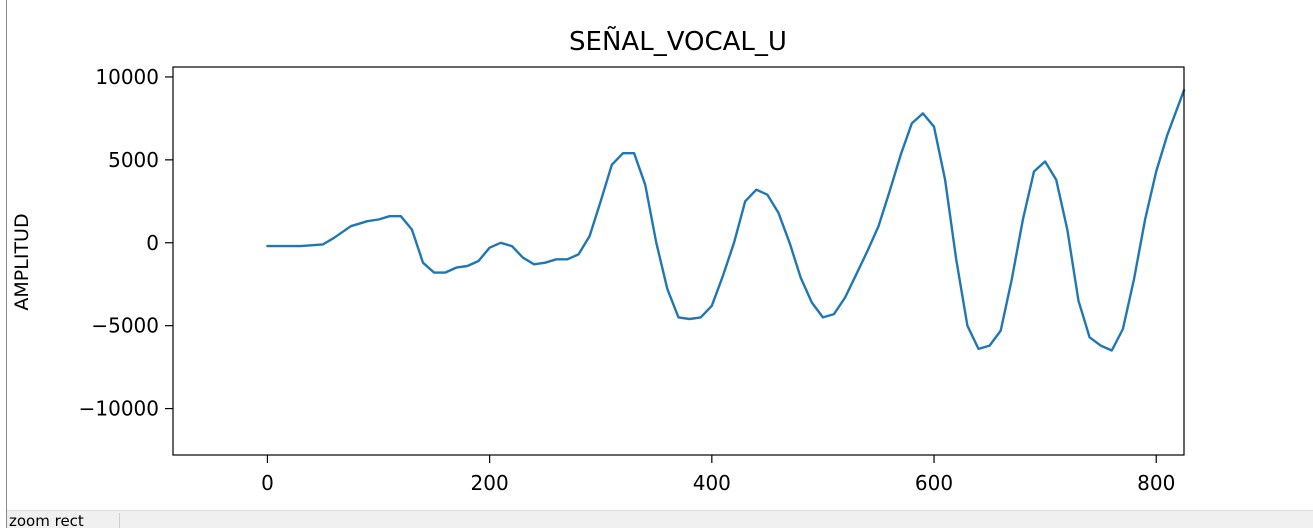 This screenshot has width=1313, height=528. Describe the element at coordinates (22, 261) in the screenshot. I see `y-axis-label: AMPLITUD` at that location.